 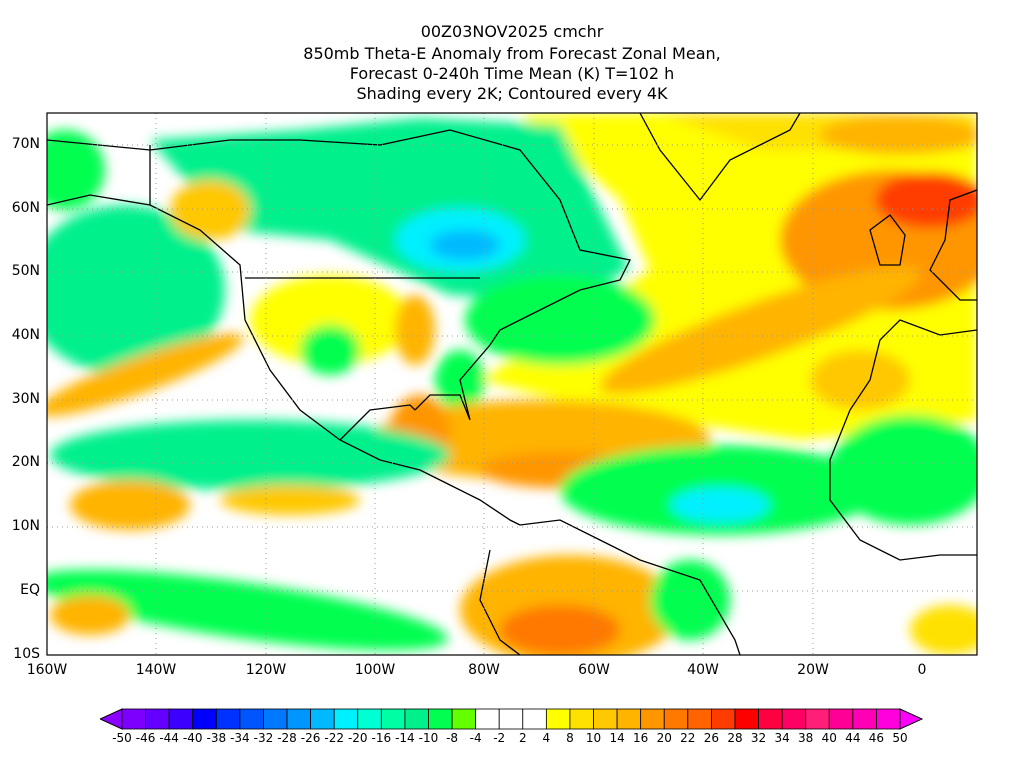 What do you see at coordinates (25, 208) in the screenshot?
I see `lat-label: 60N` at bounding box center [25, 208].